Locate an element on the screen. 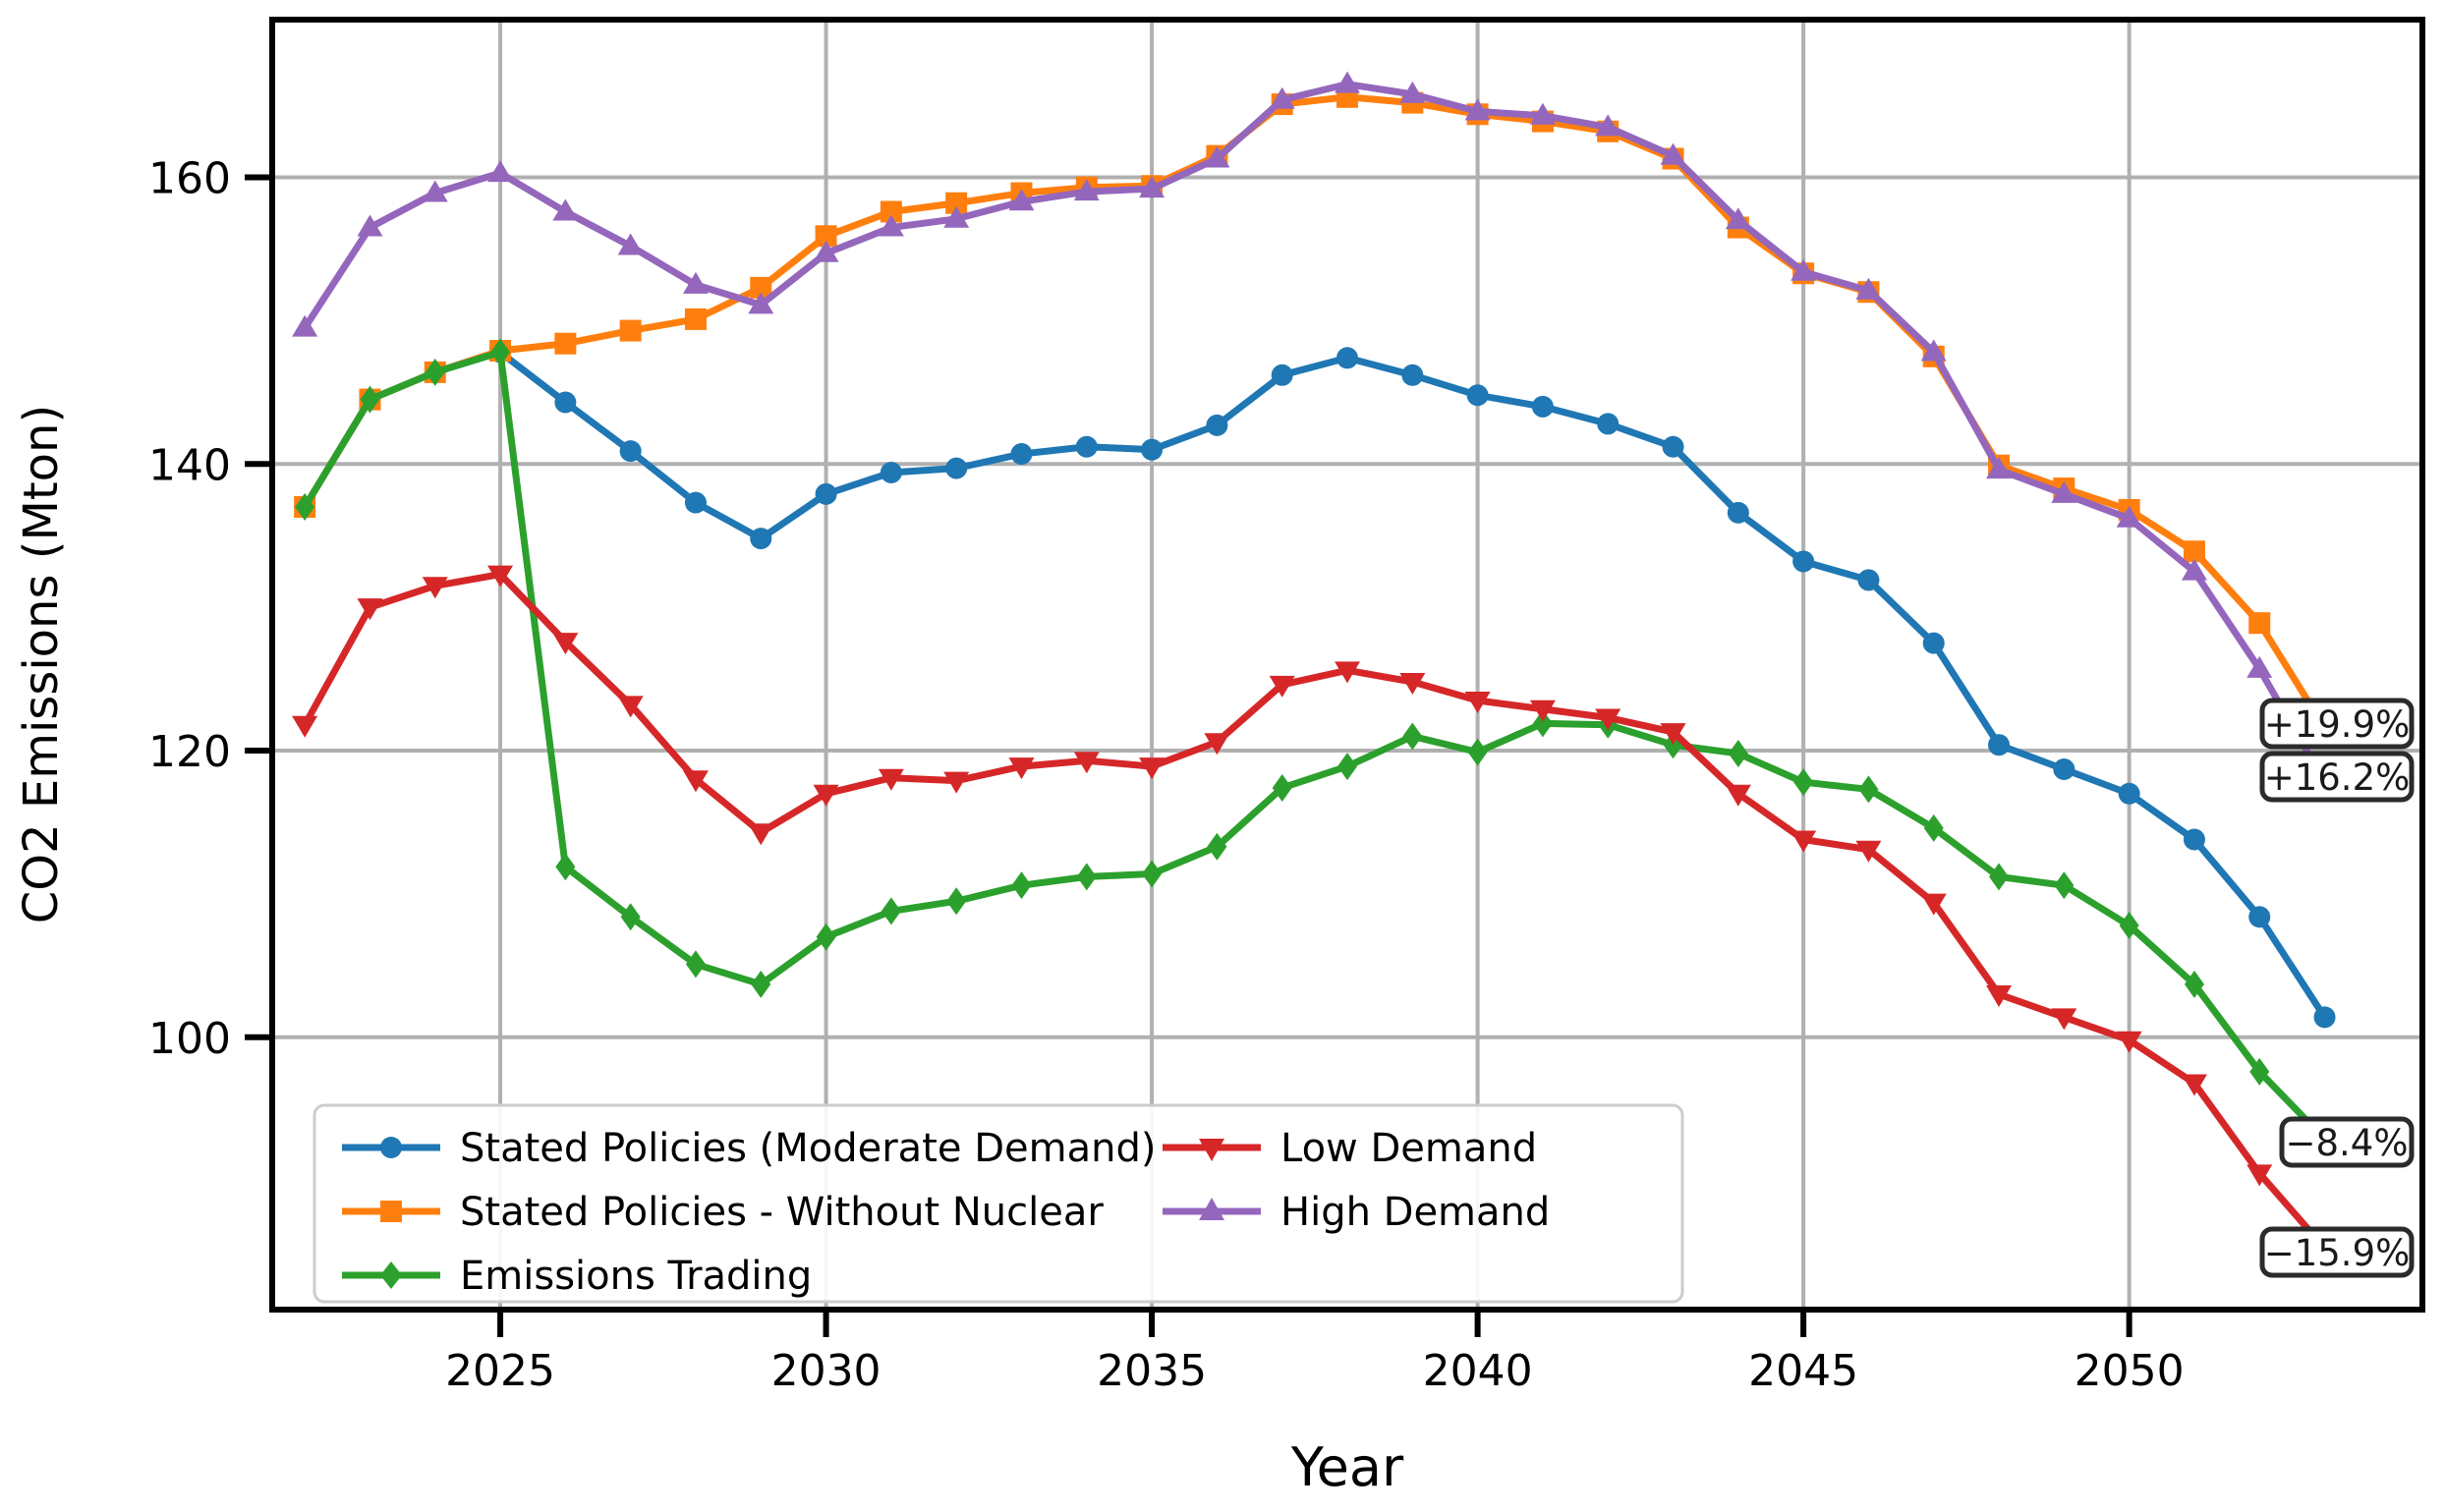  x-tick-label: 2035 is located at coordinates (1152, 1371).